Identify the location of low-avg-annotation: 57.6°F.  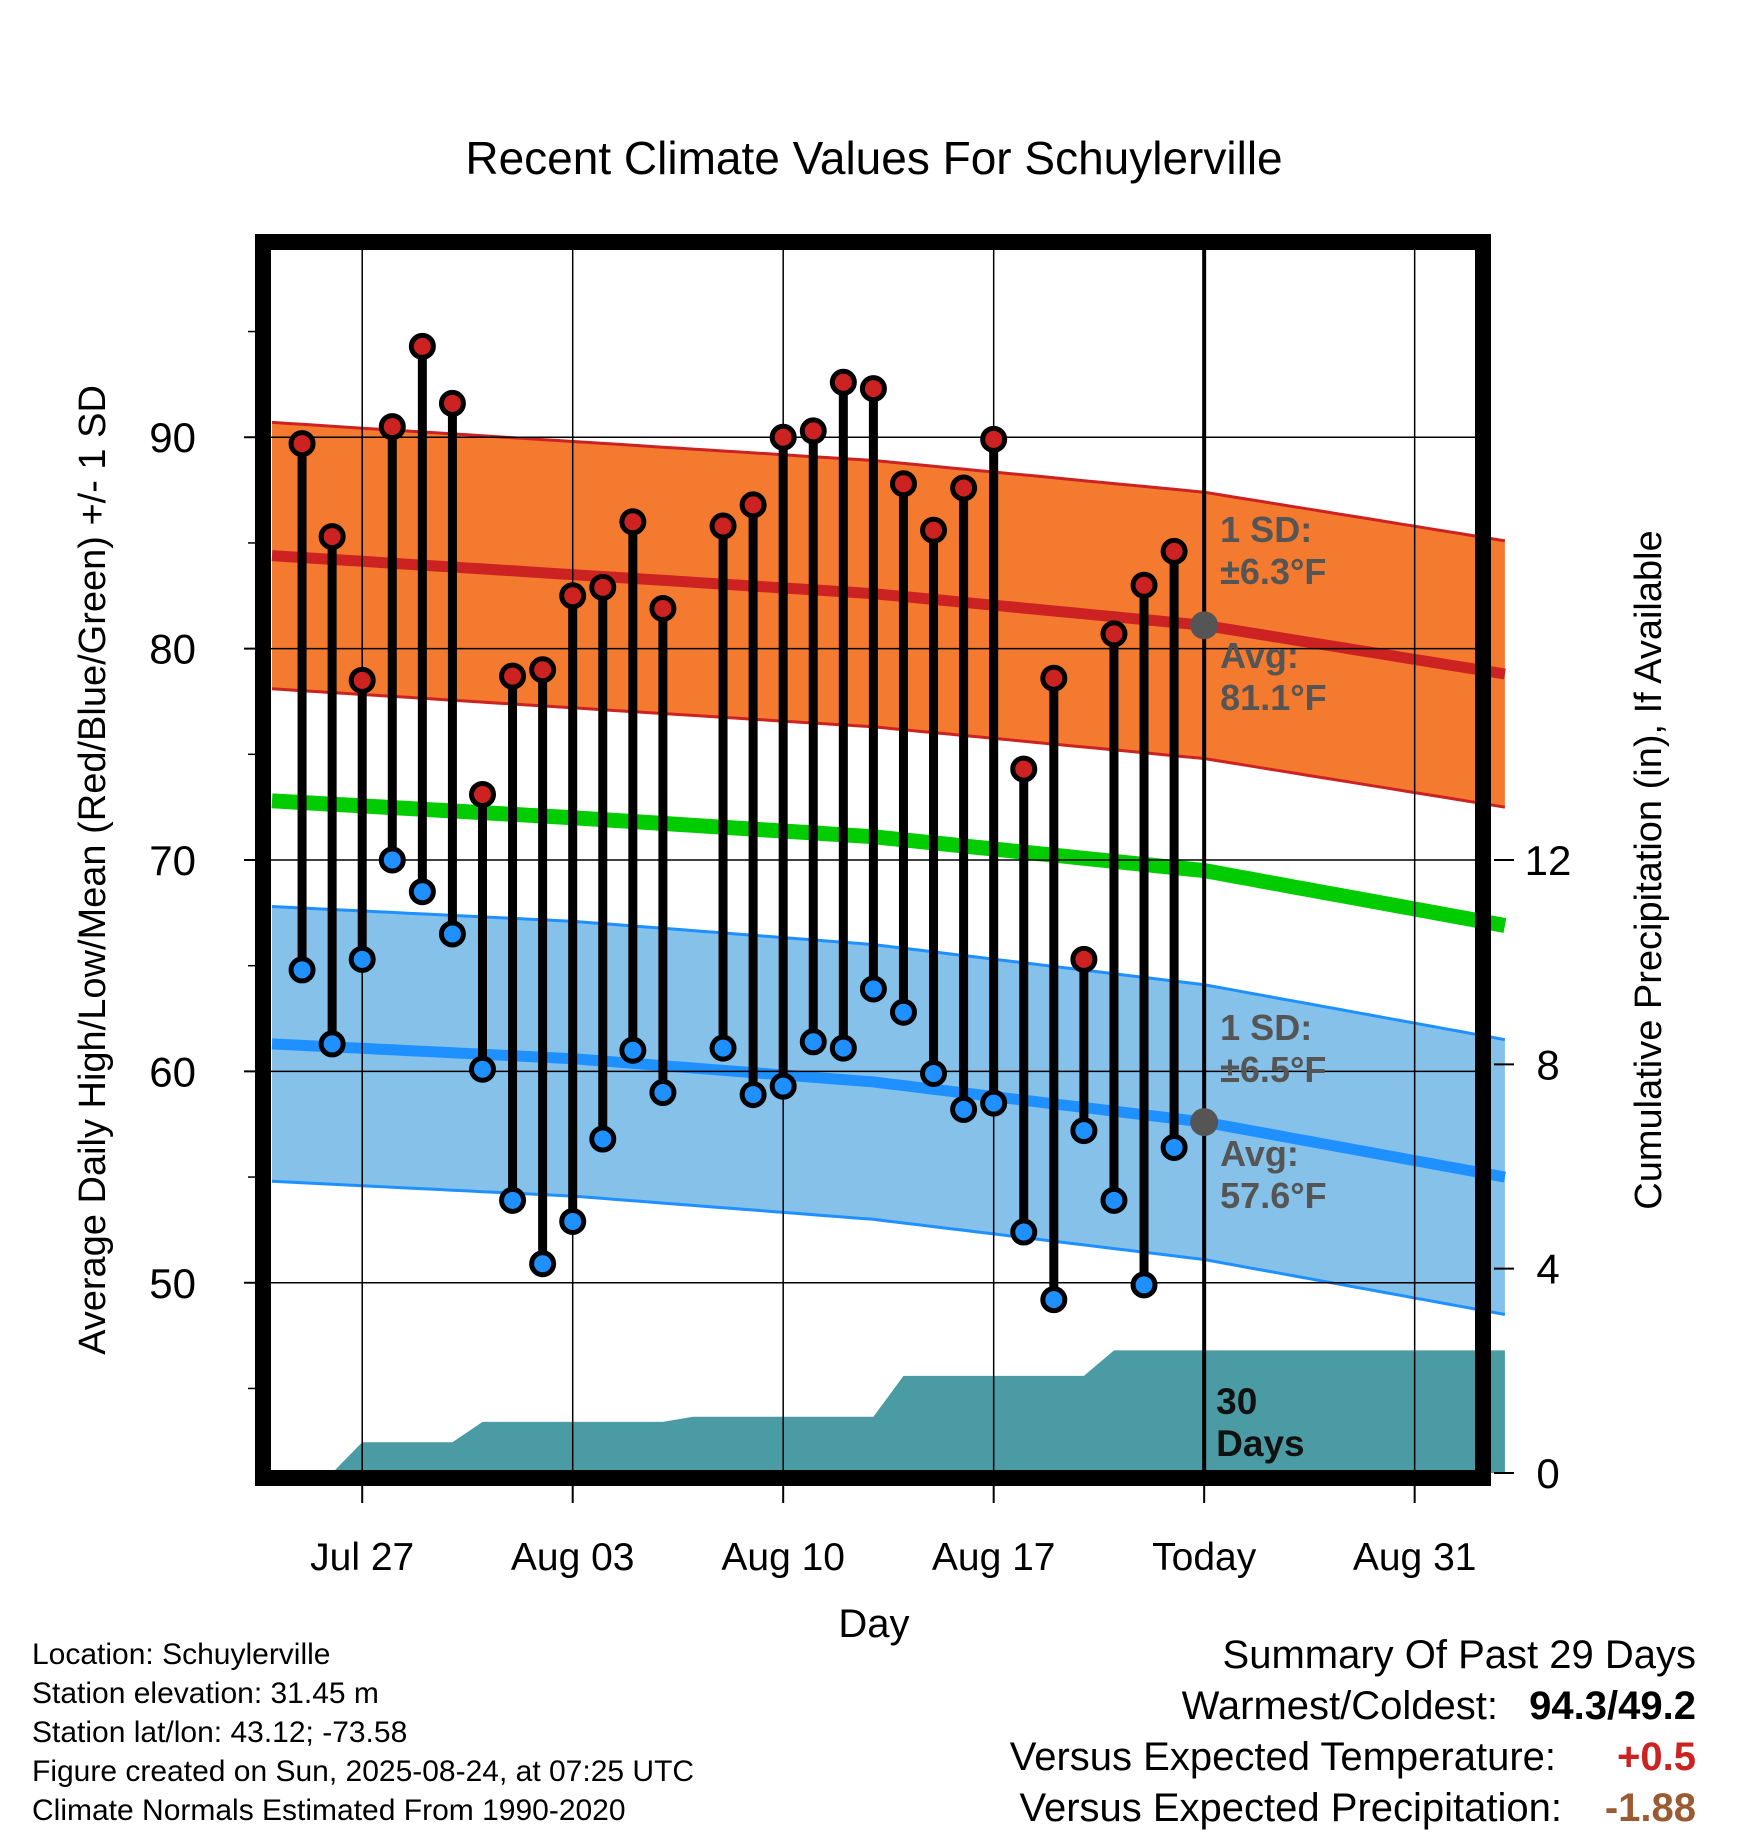
(1273, 1195).